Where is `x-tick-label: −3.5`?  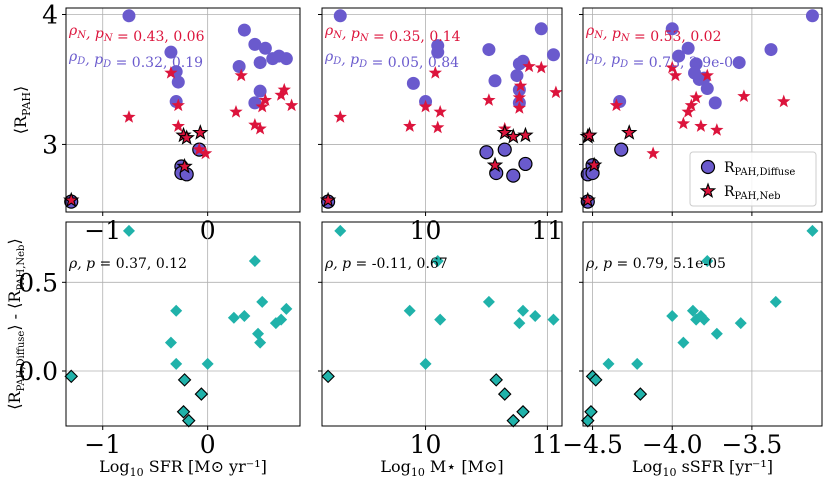
x-tick-label: −3.5 is located at coordinates (752, 444).